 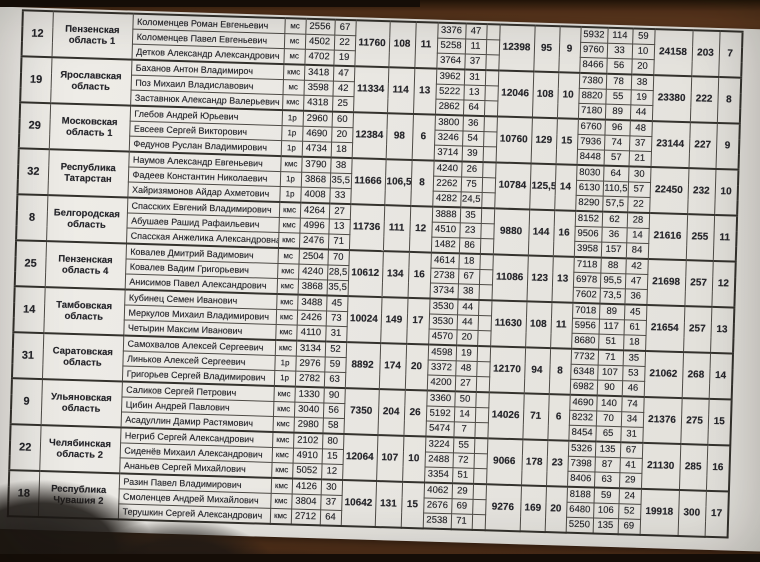 What do you see at coordinates (512, 186) in the screenshot?
I see `team-round2-sum-cell: 10784` at bounding box center [512, 186].